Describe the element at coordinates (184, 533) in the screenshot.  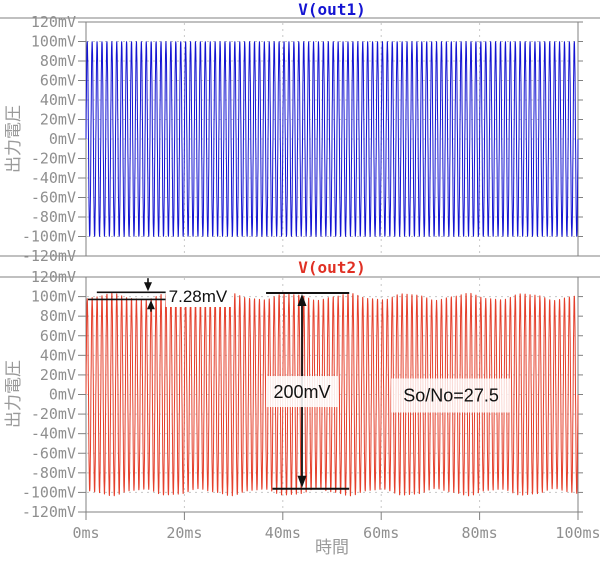
I see `x-tick-label: 20ms` at that location.